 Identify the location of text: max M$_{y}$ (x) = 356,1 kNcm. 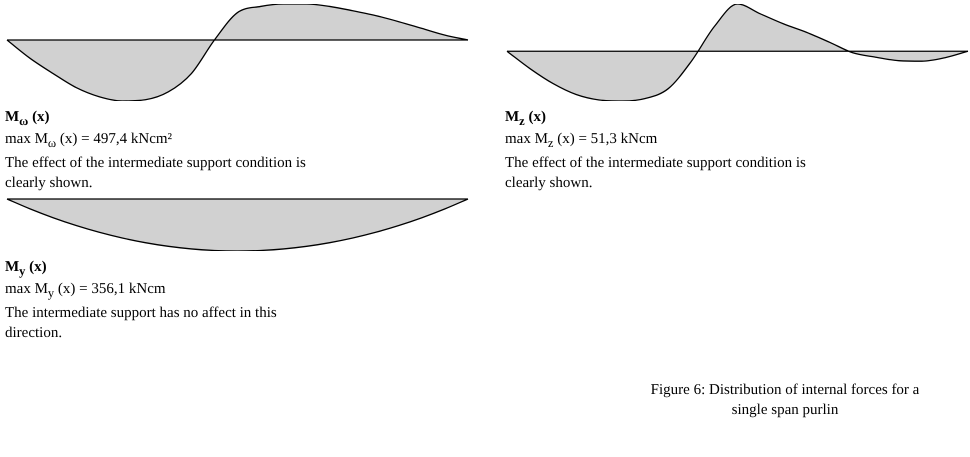
(86, 291).